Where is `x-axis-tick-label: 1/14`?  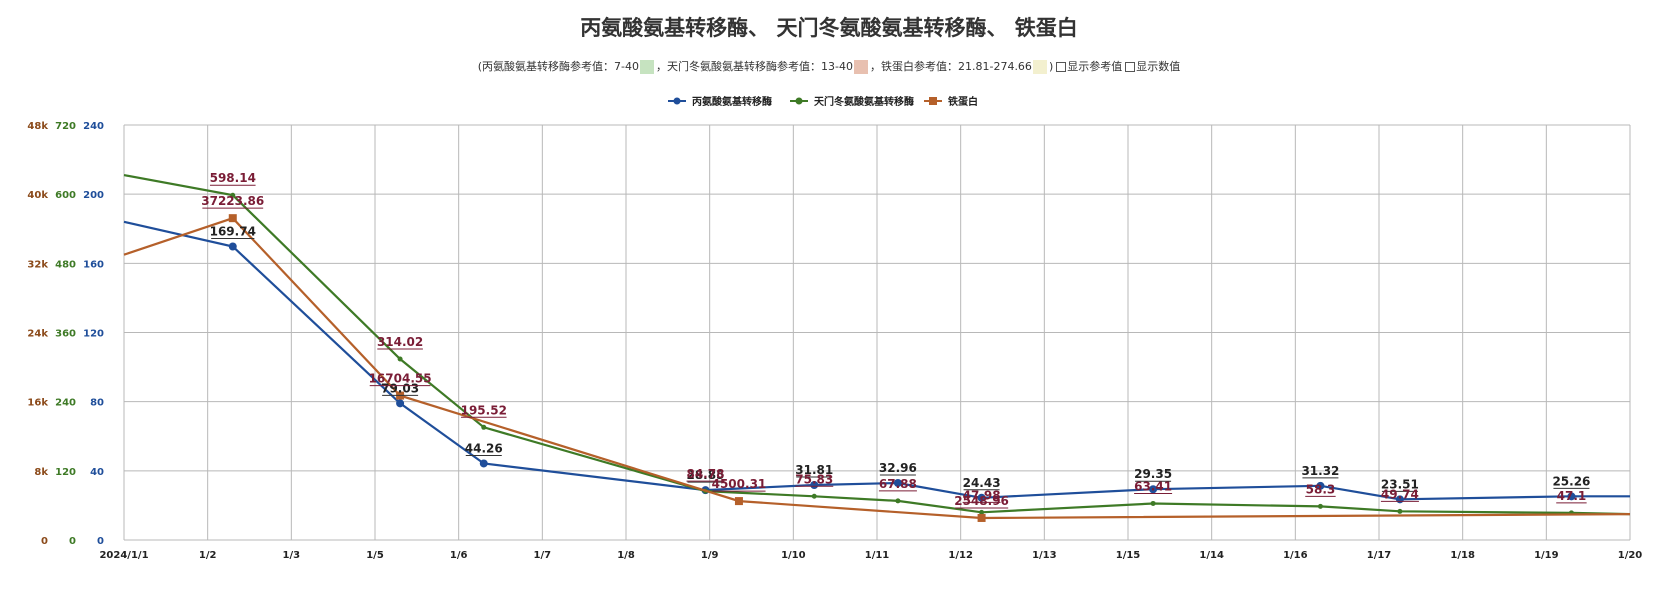 x-axis-tick-label: 1/14 is located at coordinates (1211, 555).